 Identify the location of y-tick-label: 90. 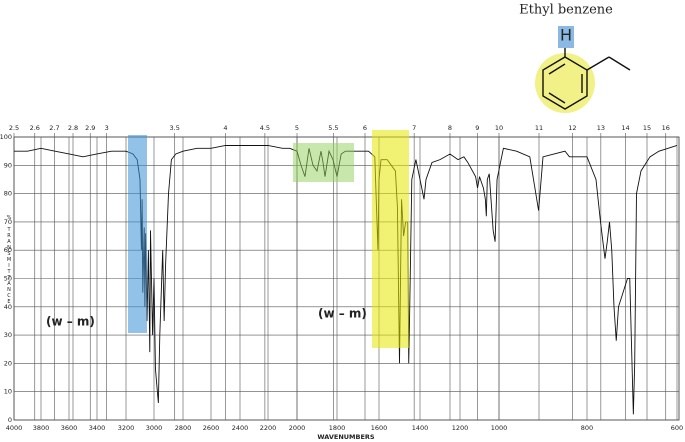
(8, 165).